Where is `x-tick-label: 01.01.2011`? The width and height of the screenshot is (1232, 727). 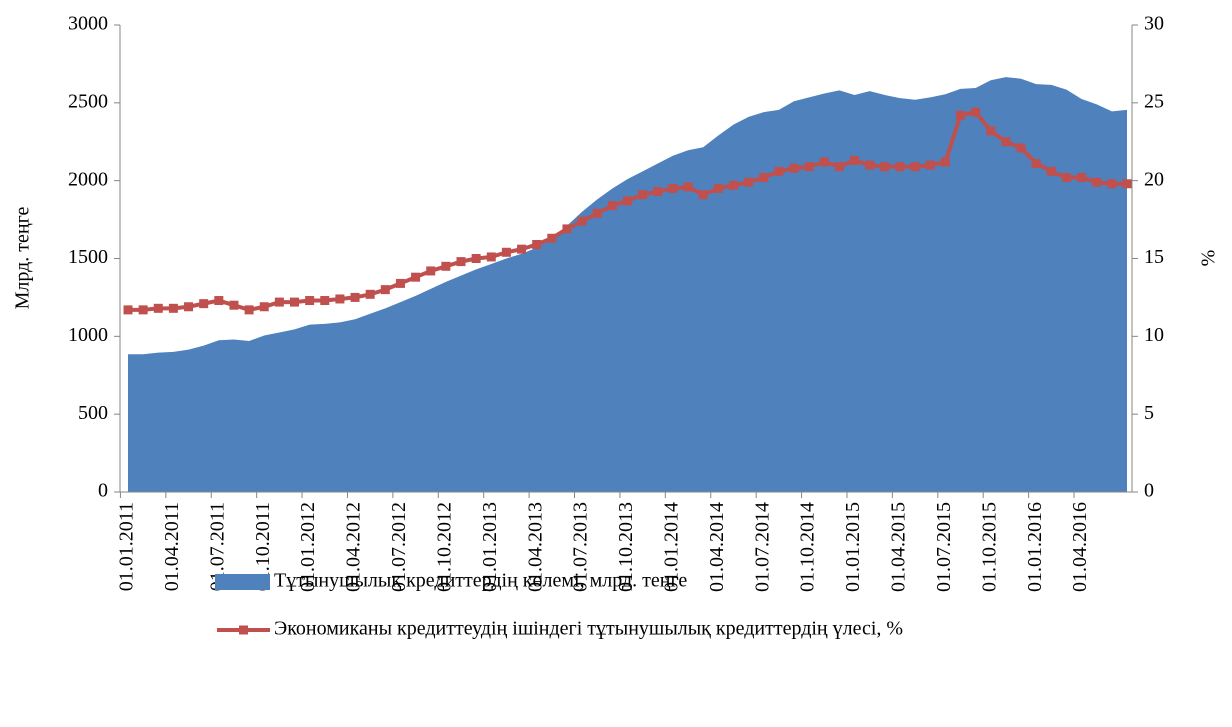 x-tick-label: 01.01.2011 is located at coordinates (127, 546).